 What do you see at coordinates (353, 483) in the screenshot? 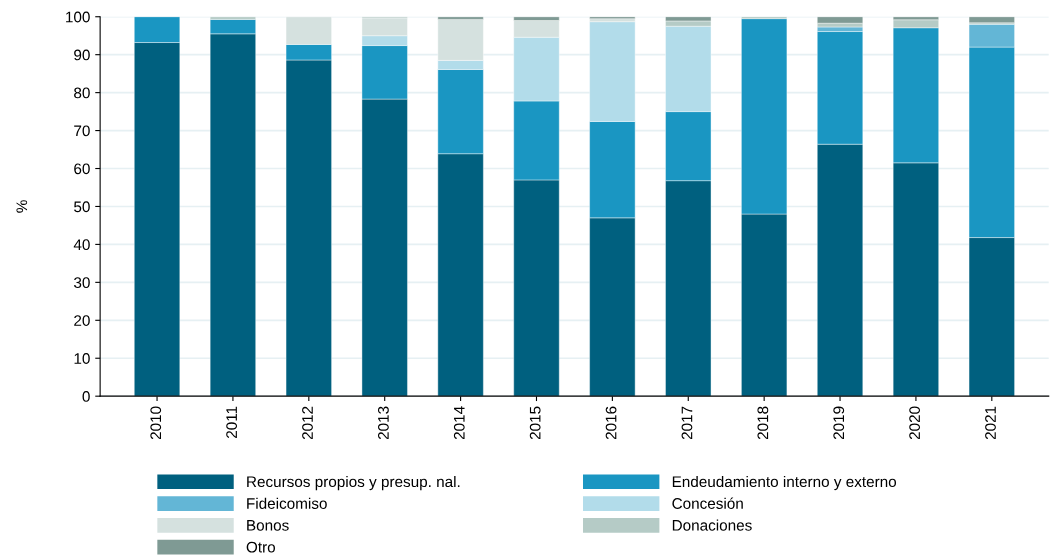
I see `legend-label: Recursos propios y presup. nal.` at bounding box center [353, 483].